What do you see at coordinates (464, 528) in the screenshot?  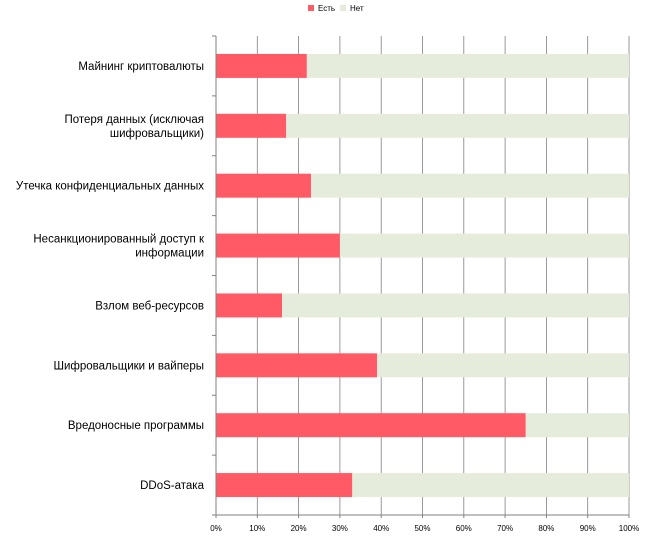 I see `x-tick-label-6: 60%` at bounding box center [464, 528].